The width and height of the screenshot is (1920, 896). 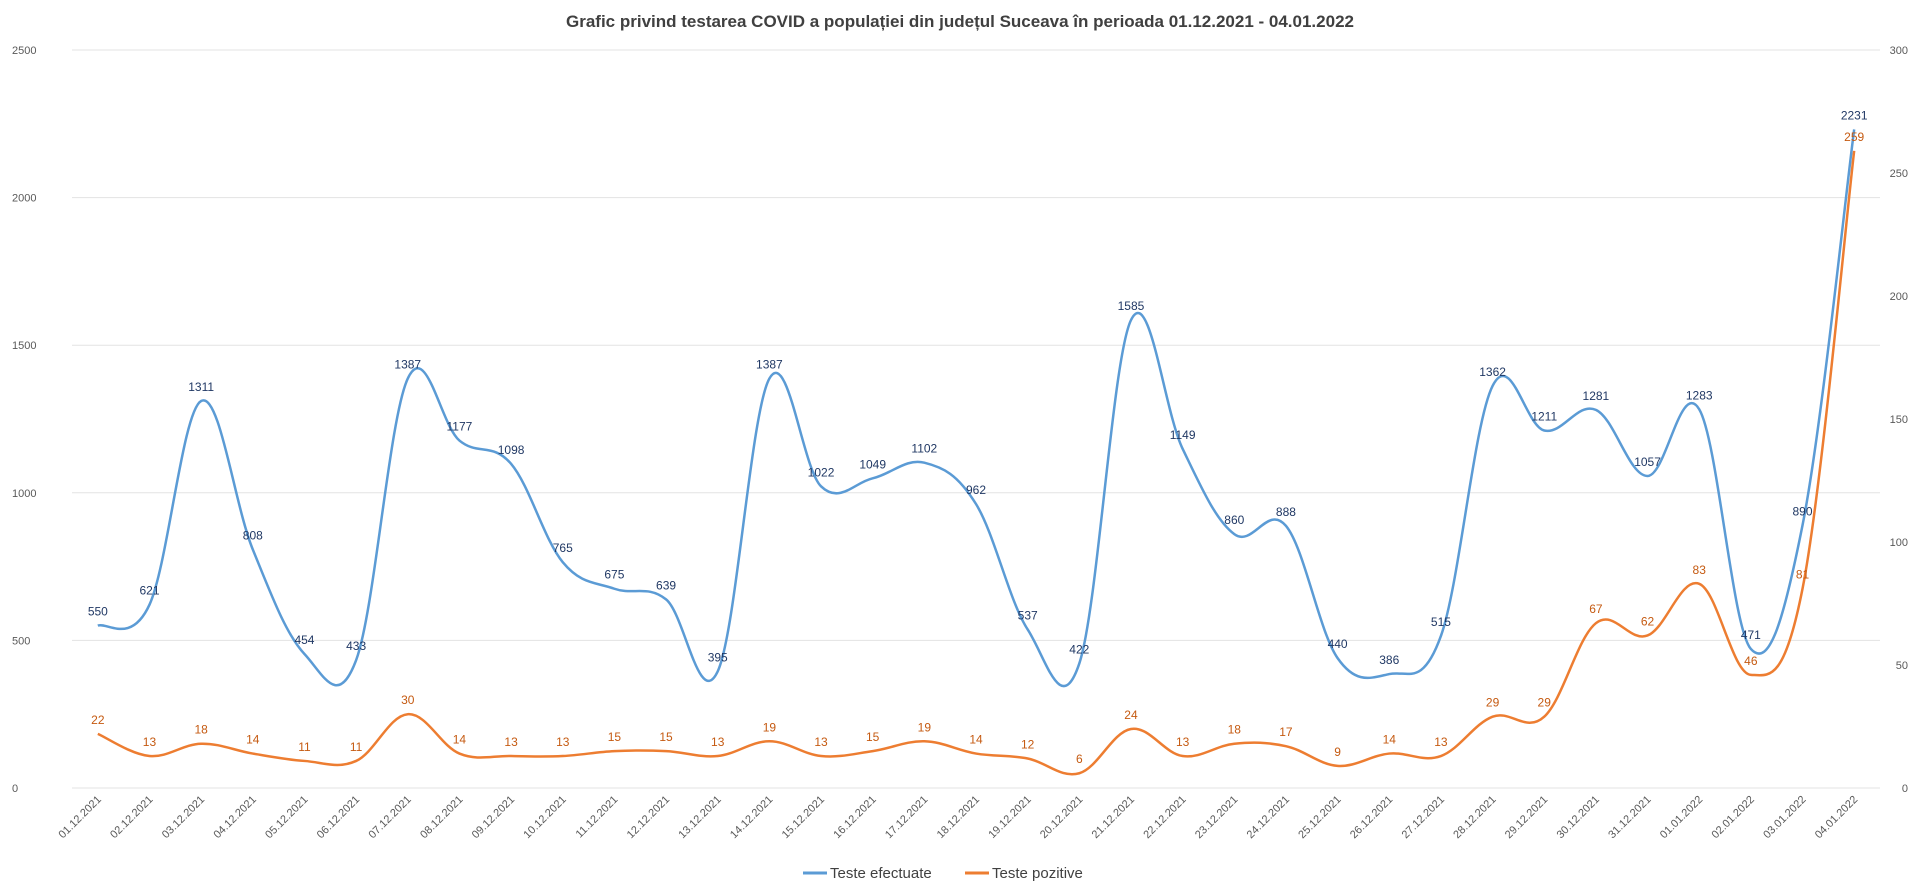 I want to click on x-tick-label: 25.12.2021, so click(x=1319, y=817).